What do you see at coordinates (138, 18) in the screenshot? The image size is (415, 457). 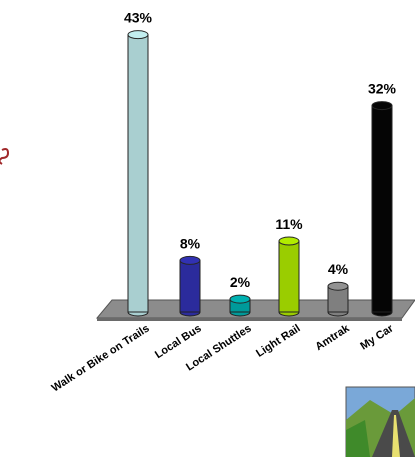 I see `value-label: 43%` at bounding box center [138, 18].